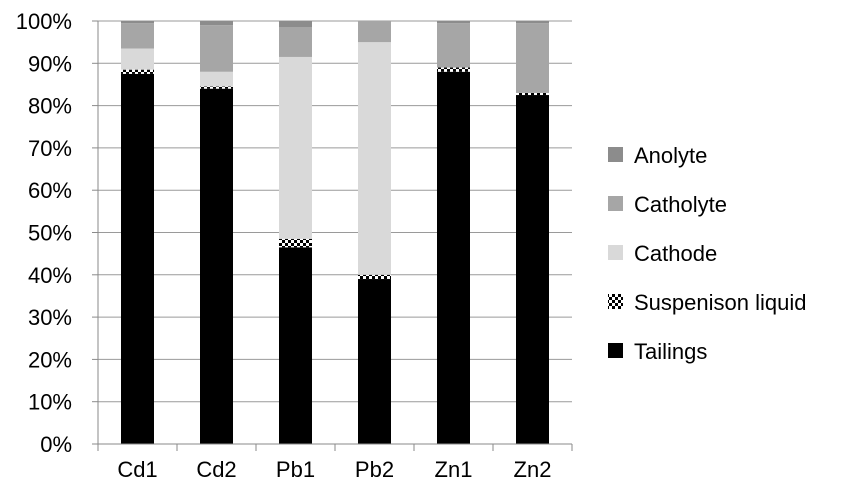 This screenshot has width=848, height=500. What do you see at coordinates (50, 233) in the screenshot?
I see `y-tick-label: 50%` at bounding box center [50, 233].